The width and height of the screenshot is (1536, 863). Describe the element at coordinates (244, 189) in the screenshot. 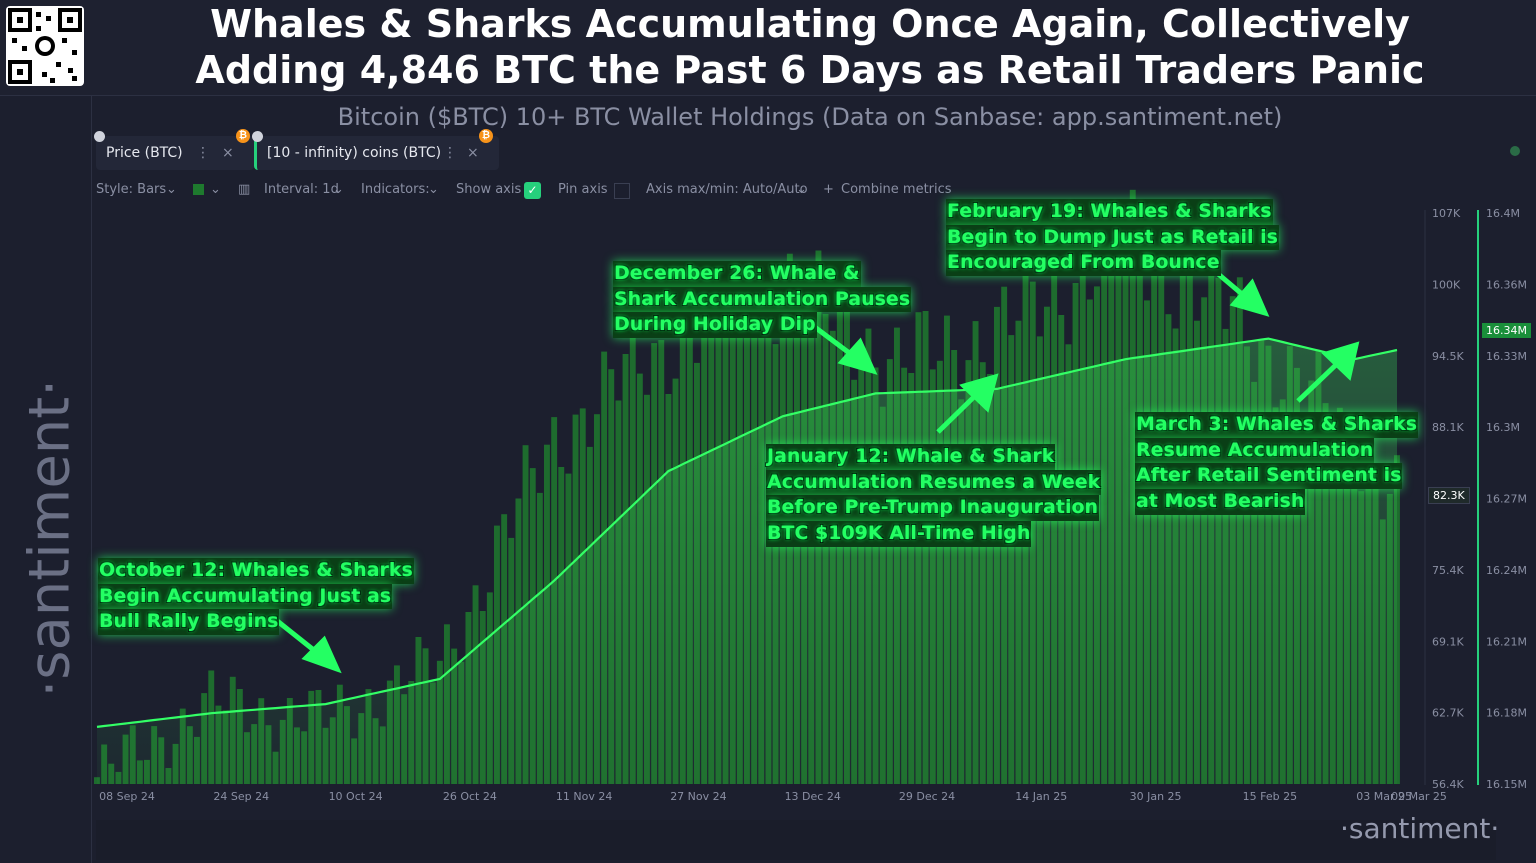

I see `calendar-icon: ▥` at that location.